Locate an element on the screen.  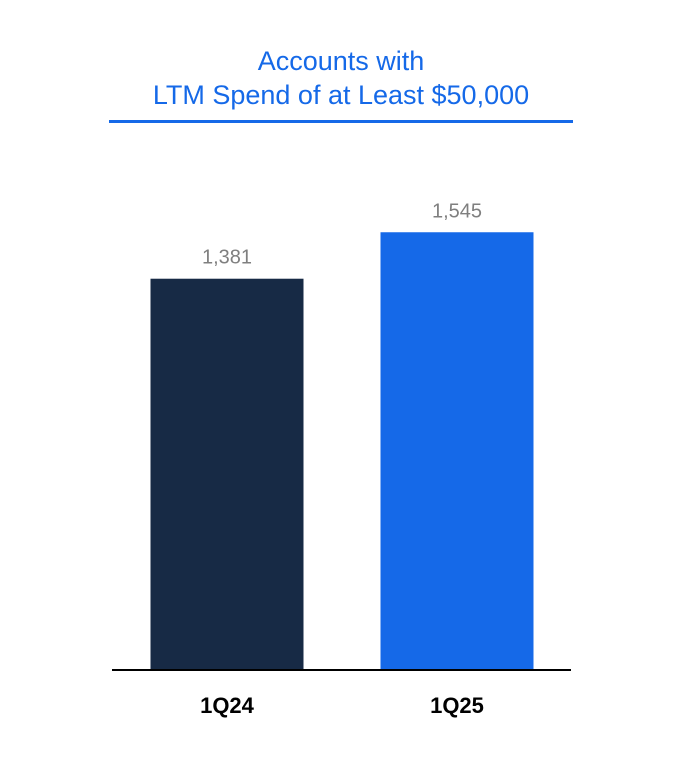
chart-title-line-2: LTM Spend of at Least $50,000 is located at coordinates (341, 95).